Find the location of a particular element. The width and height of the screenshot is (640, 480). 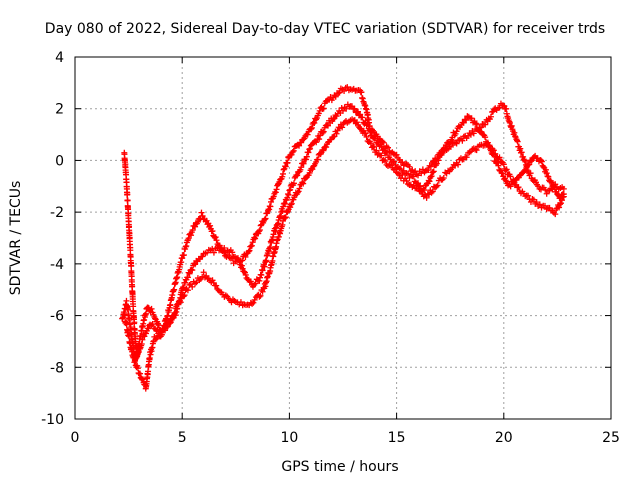

y-axis-label: SDTVAR / TECUs is located at coordinates (16, 238).